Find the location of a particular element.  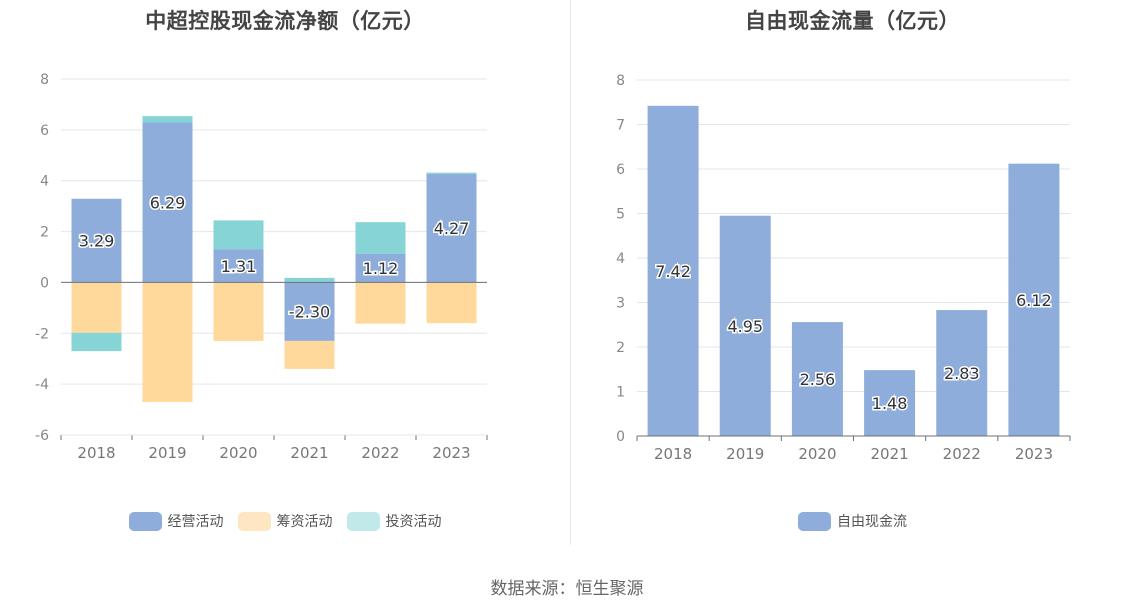

bar-投资活动-2022 is located at coordinates (380, 238).